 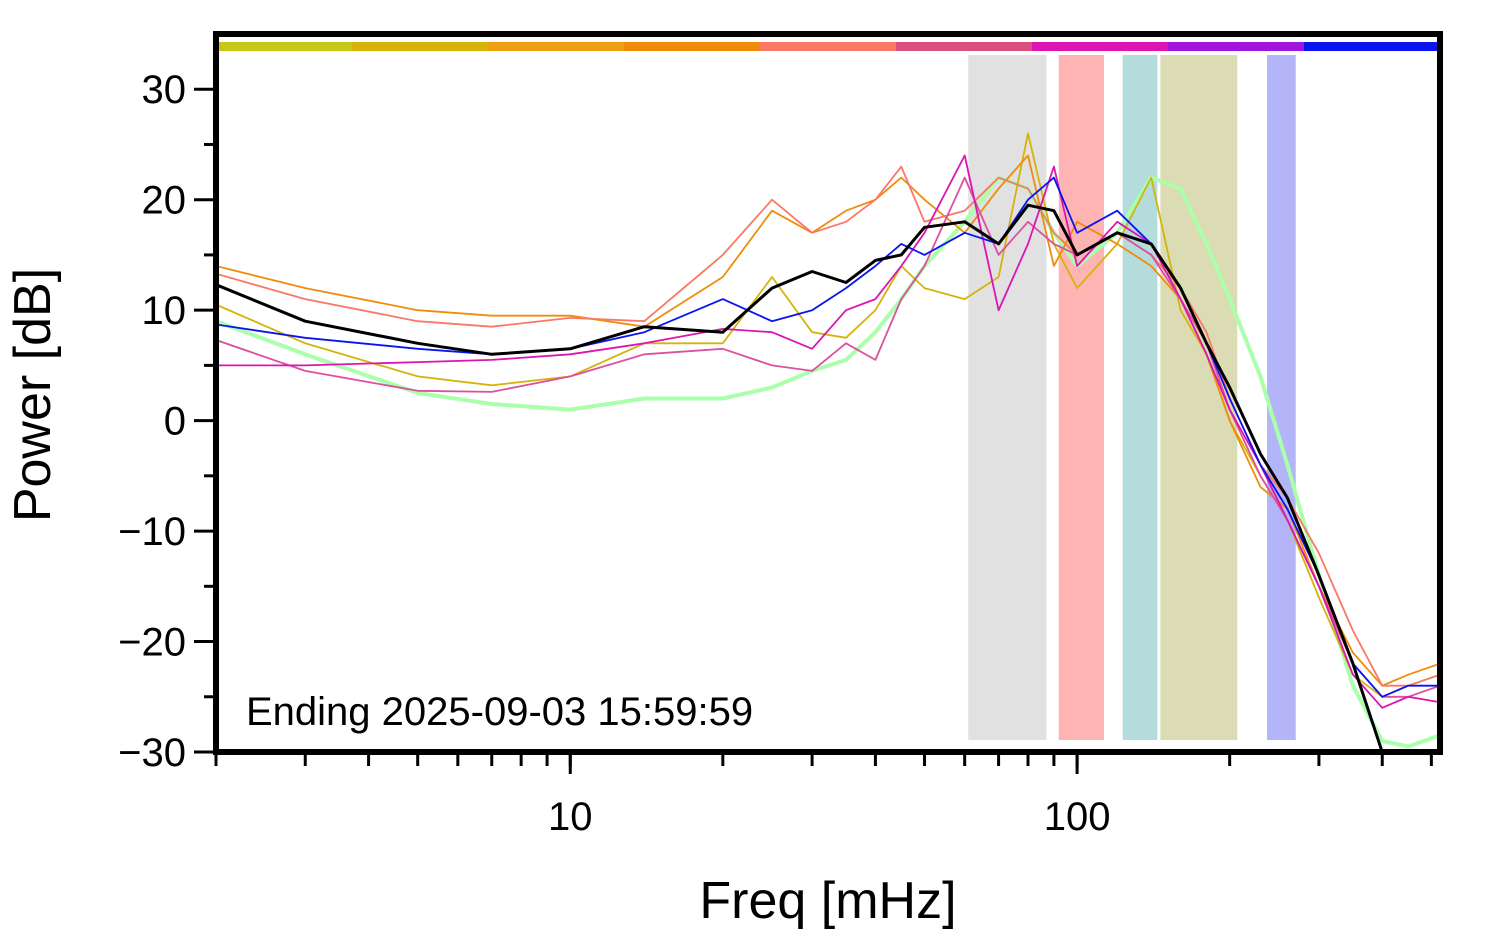 I want to click on annotation: Ending 2025-09-03 15:59:59, so click(x=499, y=712).